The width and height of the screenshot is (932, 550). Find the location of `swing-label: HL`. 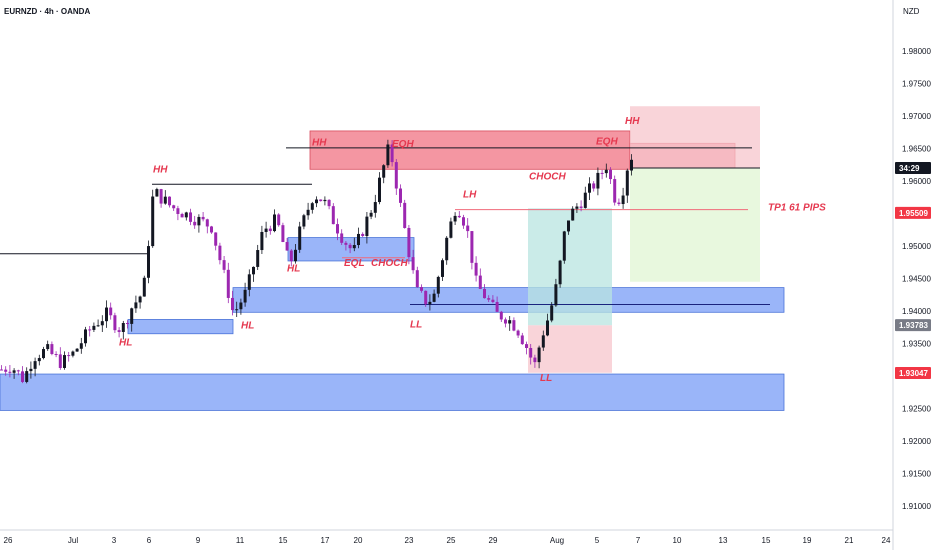

swing-label: HL is located at coordinates (247, 326).